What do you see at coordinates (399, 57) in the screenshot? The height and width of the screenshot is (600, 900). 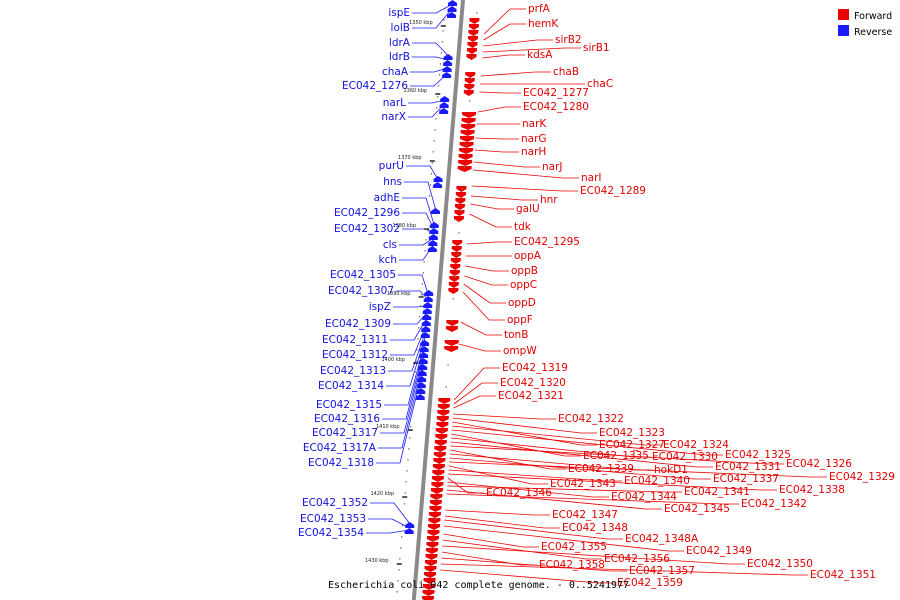 I see `reverse-gene-label: ldrB` at bounding box center [399, 57].